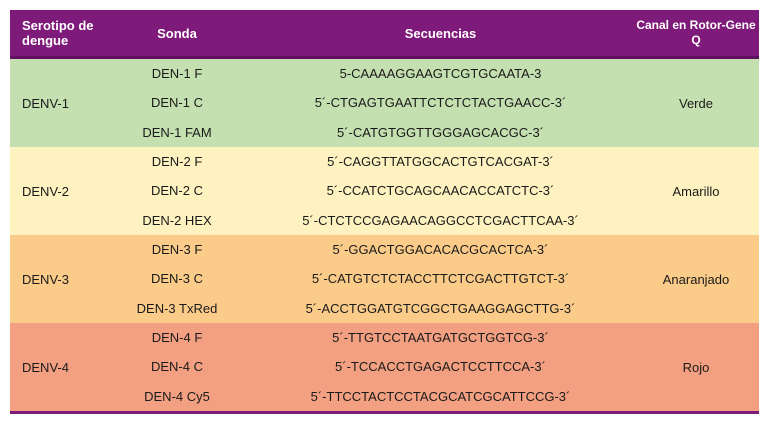 This screenshot has height=426, width=768. Describe the element at coordinates (696, 191) in the screenshot. I see `channel-cell: Amarillo` at that location.